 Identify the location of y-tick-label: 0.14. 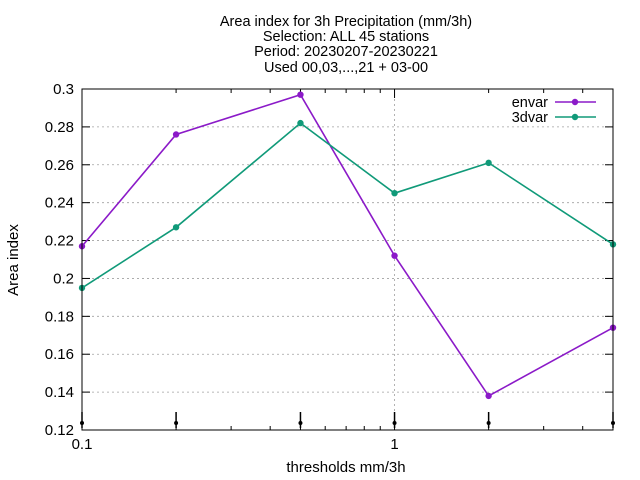
(59, 392).